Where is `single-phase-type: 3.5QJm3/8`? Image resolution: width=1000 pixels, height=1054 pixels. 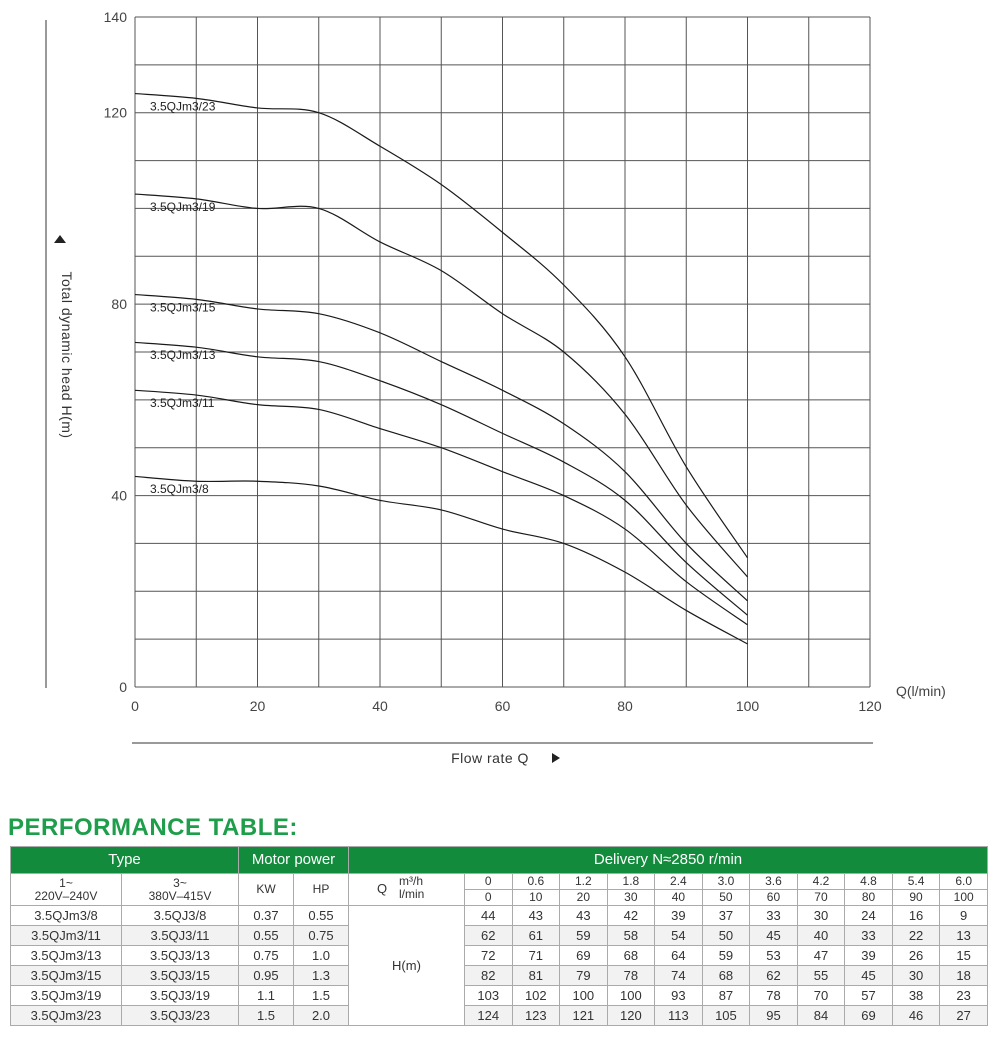
single-phase-type: 3.5QJm3/8 is located at coordinates (66, 915).